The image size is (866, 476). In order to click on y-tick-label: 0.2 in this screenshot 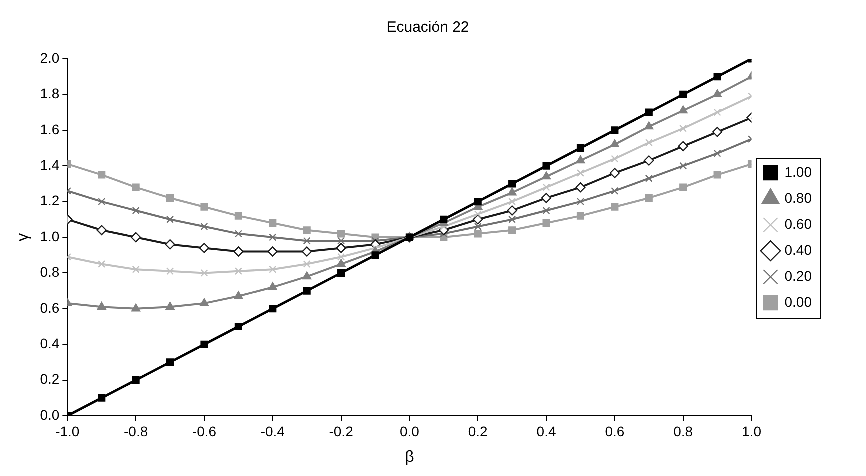, I will do `click(50, 379)`.